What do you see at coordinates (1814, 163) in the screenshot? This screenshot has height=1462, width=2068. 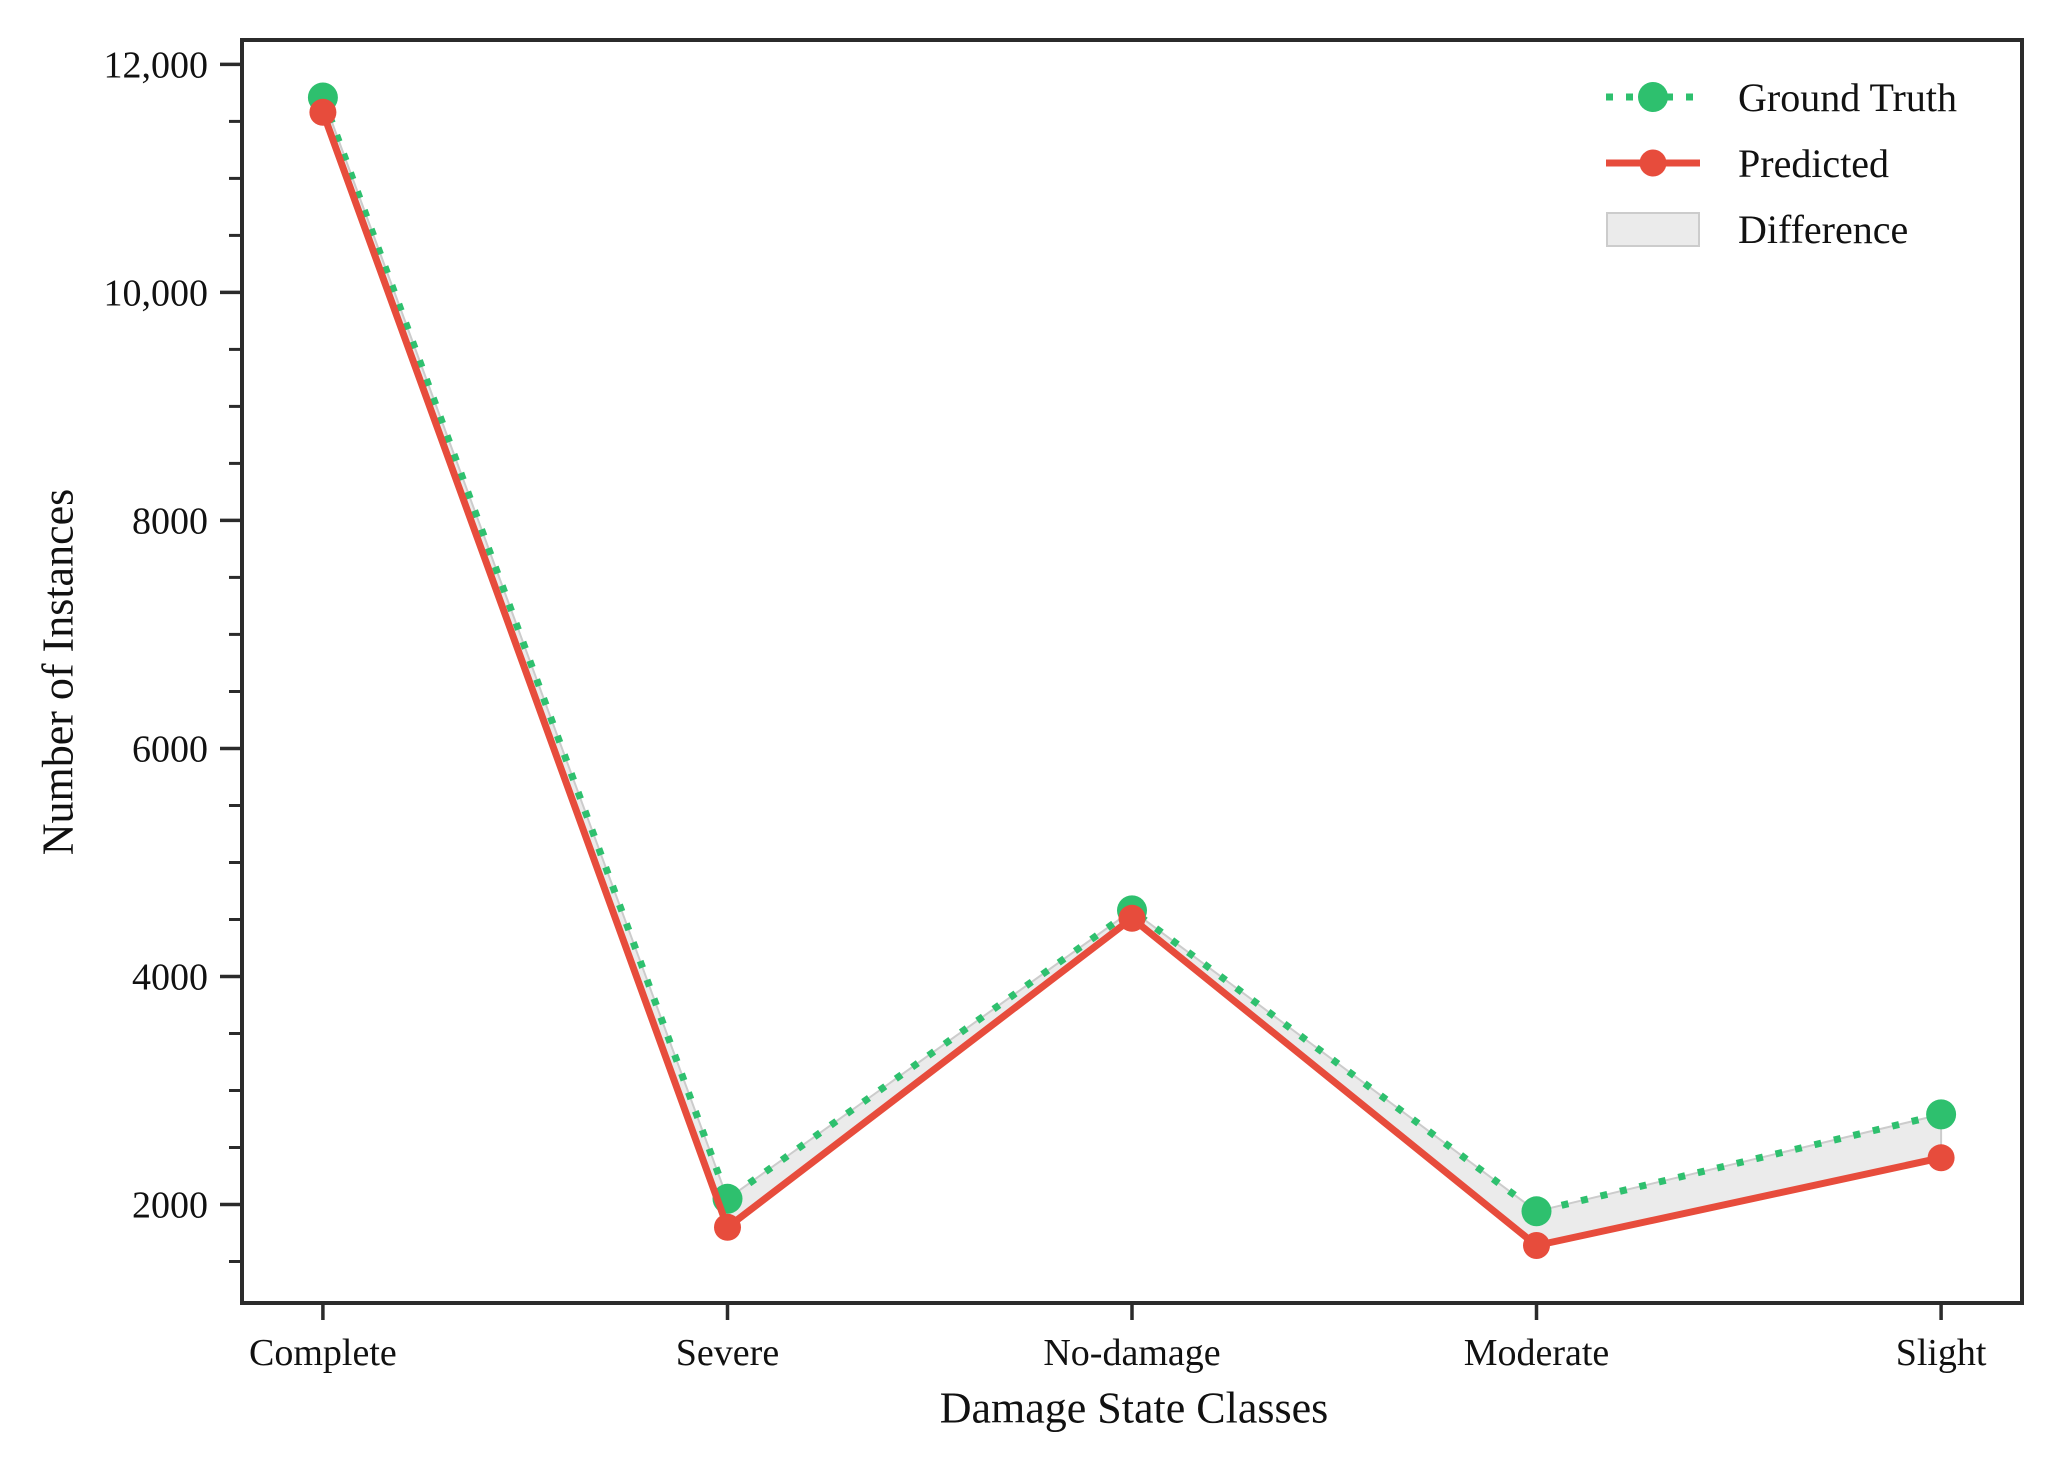 I see `legend-label-predicted: Predicted` at bounding box center [1814, 163].